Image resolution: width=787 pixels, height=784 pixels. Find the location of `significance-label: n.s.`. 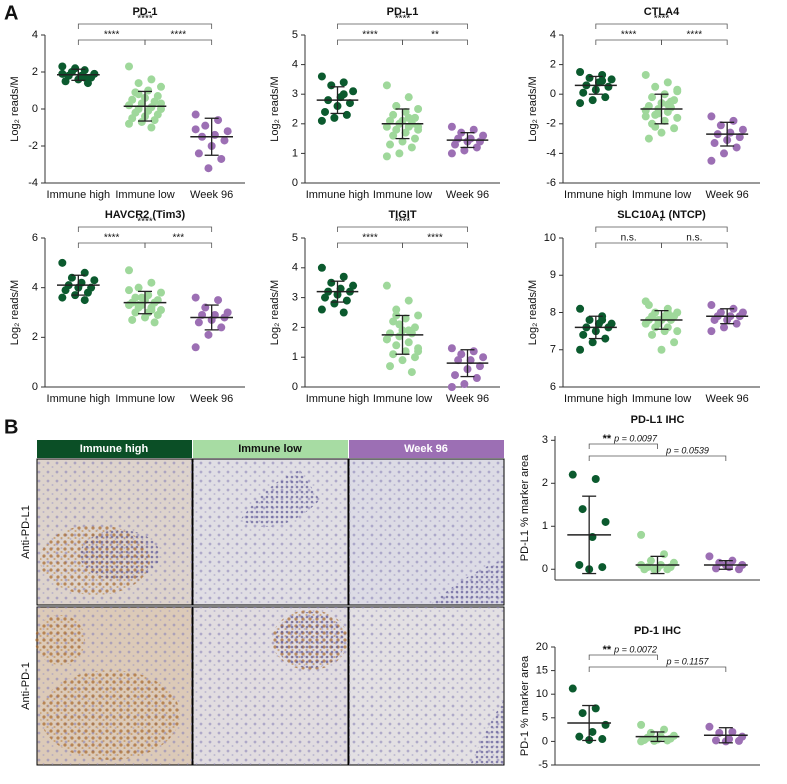

significance-label: n.s. is located at coordinates (694, 238).